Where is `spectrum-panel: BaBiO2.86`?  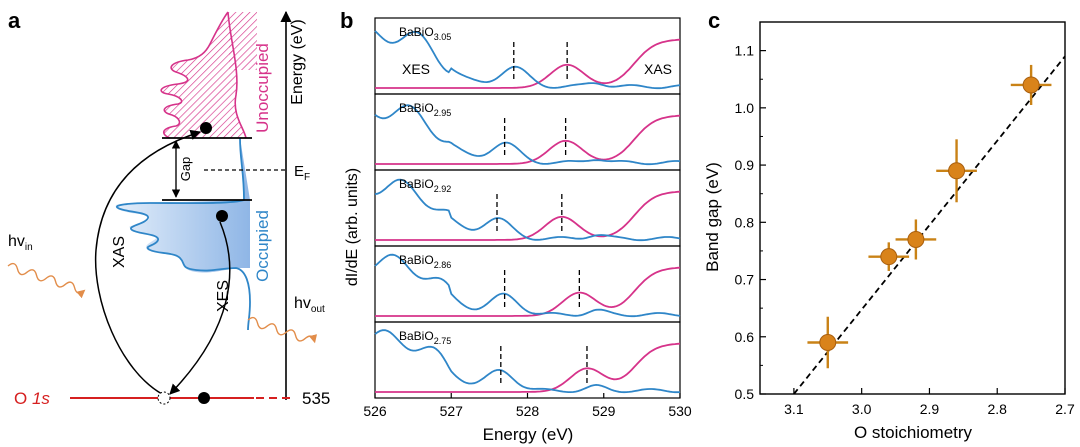
spectrum-panel: BaBiO2.86 is located at coordinates (527, 284).